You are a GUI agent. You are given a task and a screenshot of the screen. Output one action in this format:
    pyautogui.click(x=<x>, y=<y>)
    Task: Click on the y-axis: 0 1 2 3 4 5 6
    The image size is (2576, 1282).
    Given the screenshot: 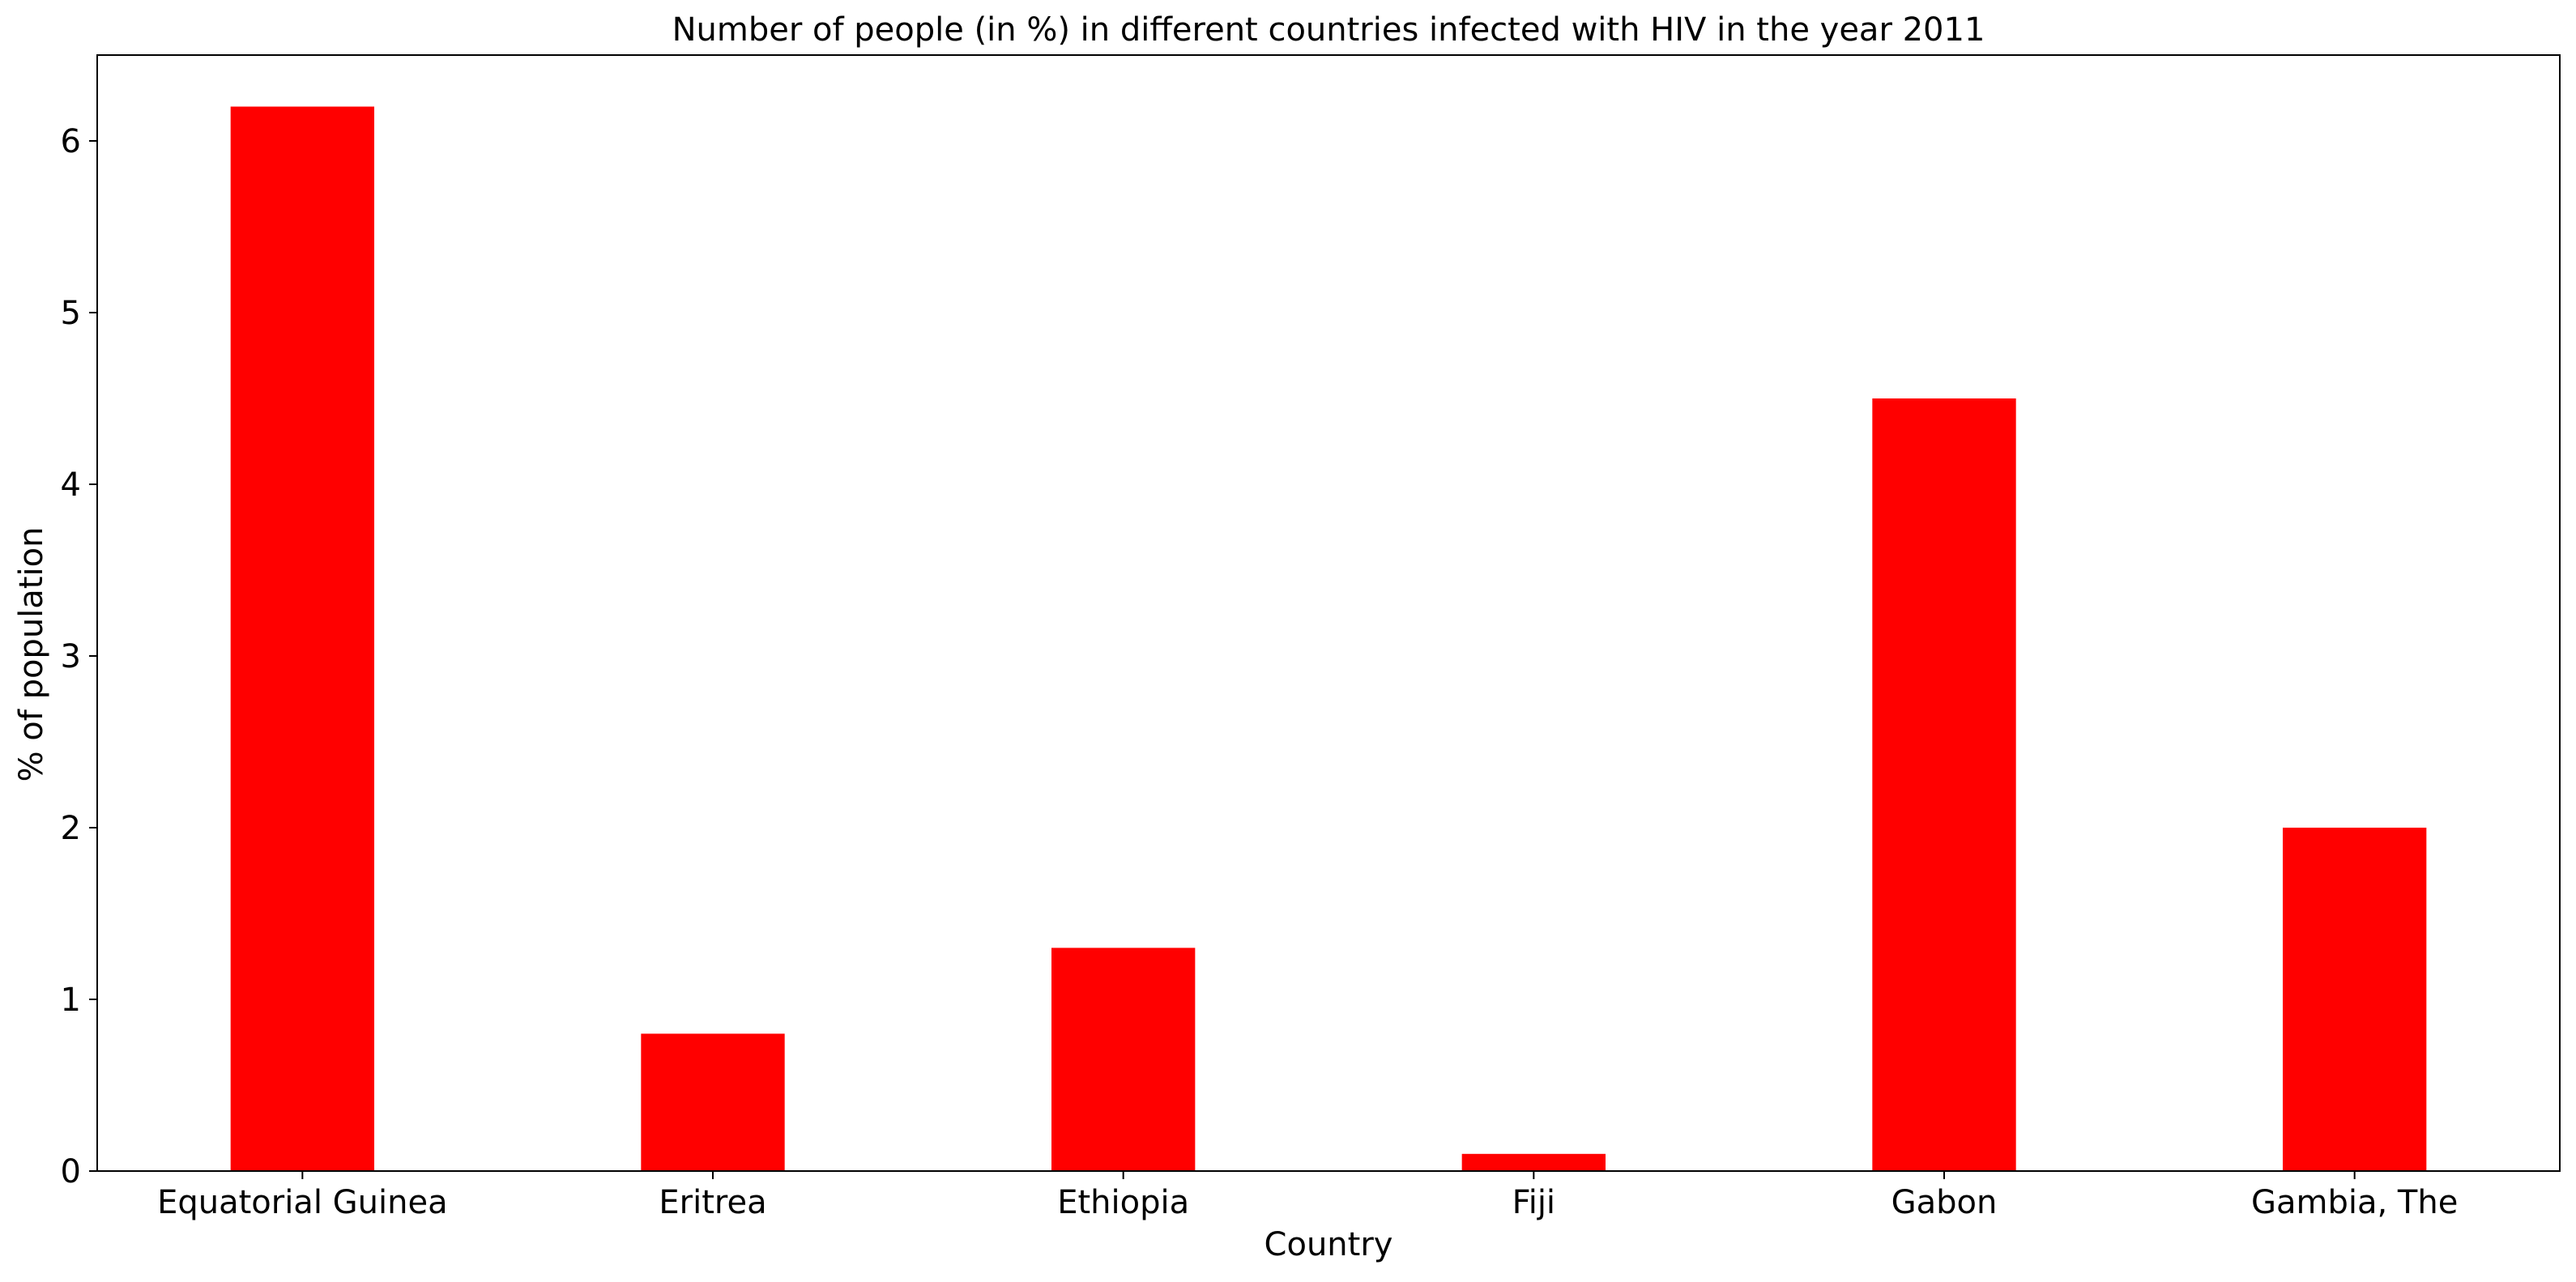 What is the action you would take?
    pyautogui.click(x=79, y=656)
    